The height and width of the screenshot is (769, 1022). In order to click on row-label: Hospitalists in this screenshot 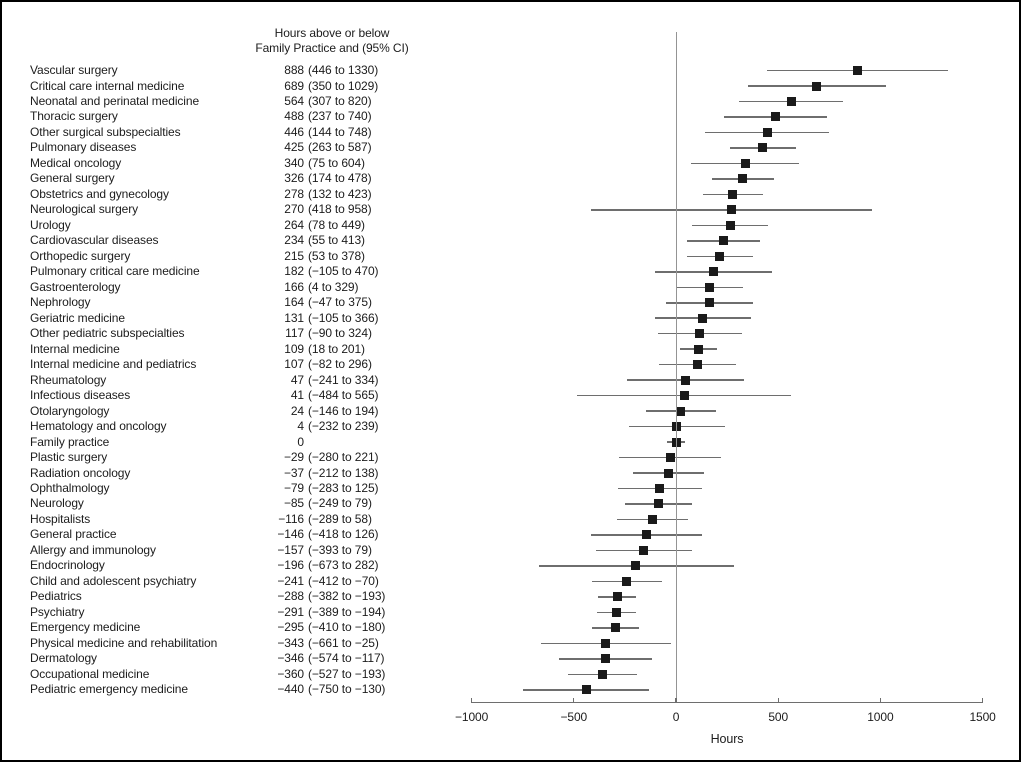, I will do `click(60, 518)`.